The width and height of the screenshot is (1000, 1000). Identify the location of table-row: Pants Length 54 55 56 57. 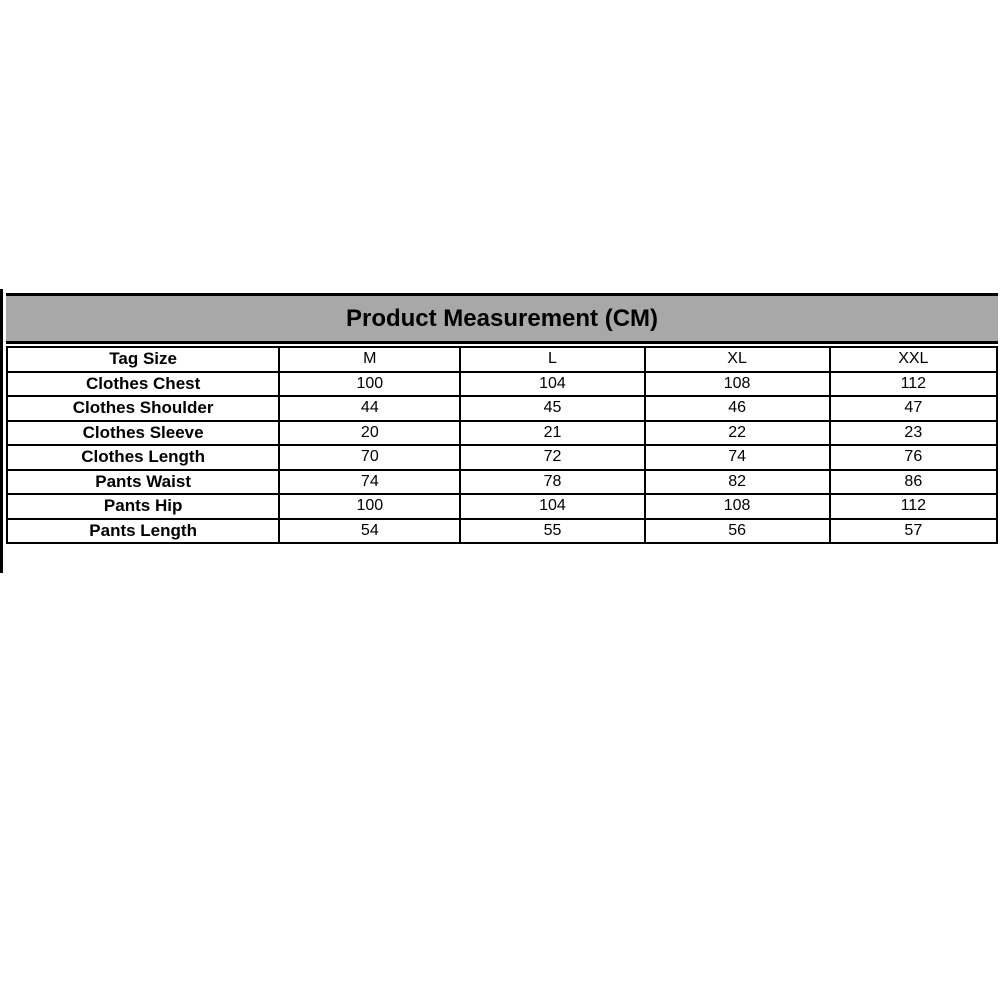
(502, 530).